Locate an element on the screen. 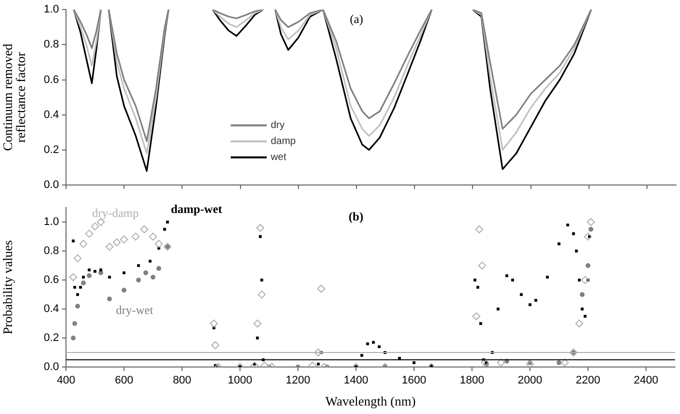 This screenshot has height=414, width=680. y-axis-title: Probability values is located at coordinates (7, 287).